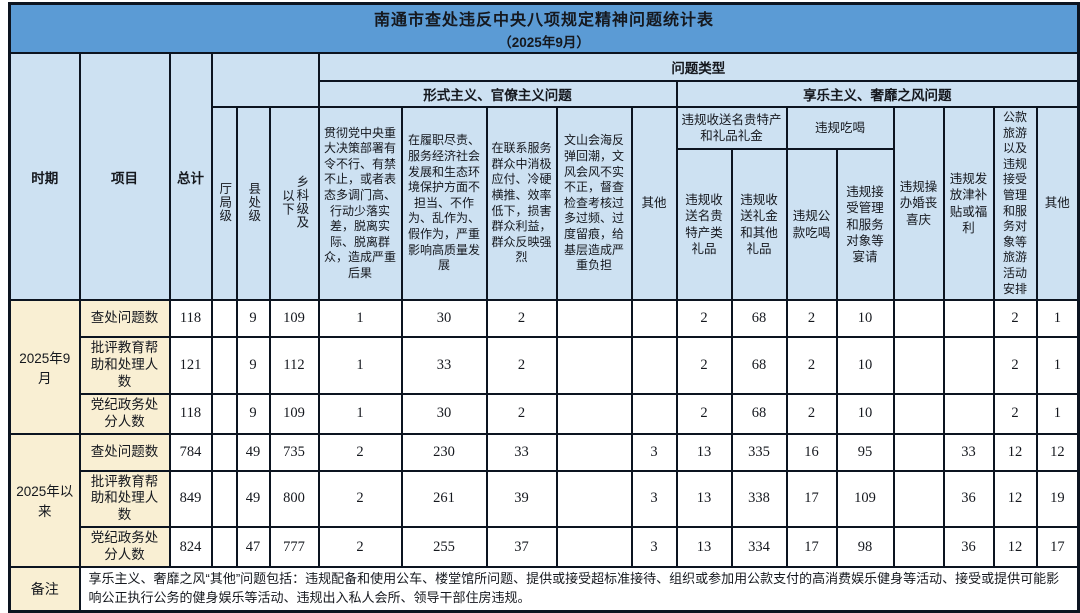 The width and height of the screenshot is (1080, 613). I want to click on value-cell: 735, so click(294, 452).